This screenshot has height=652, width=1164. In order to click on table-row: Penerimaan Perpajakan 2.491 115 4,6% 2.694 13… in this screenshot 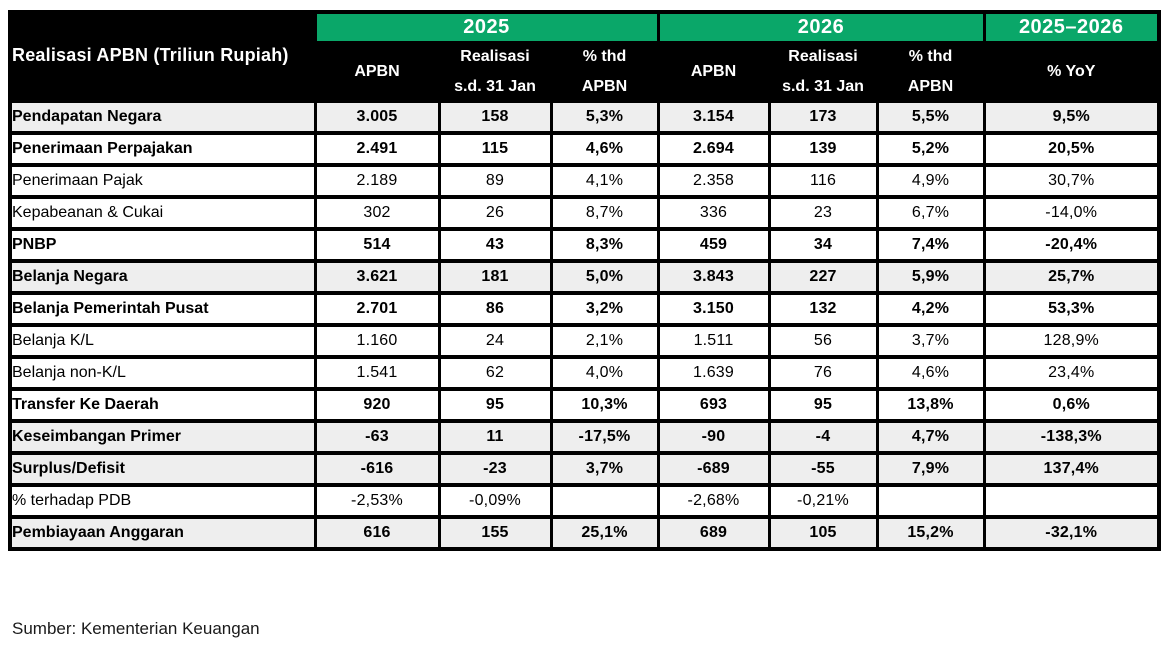, I will do `click(584, 149)`.